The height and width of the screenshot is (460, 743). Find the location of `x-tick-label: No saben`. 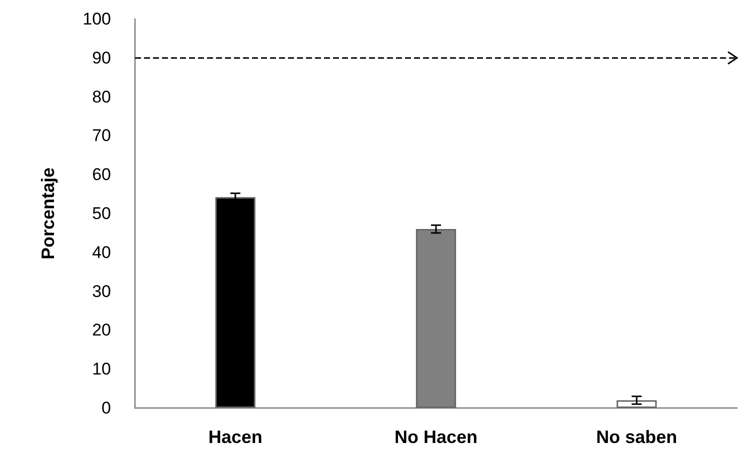

x-tick-label: No saben is located at coordinates (637, 437).